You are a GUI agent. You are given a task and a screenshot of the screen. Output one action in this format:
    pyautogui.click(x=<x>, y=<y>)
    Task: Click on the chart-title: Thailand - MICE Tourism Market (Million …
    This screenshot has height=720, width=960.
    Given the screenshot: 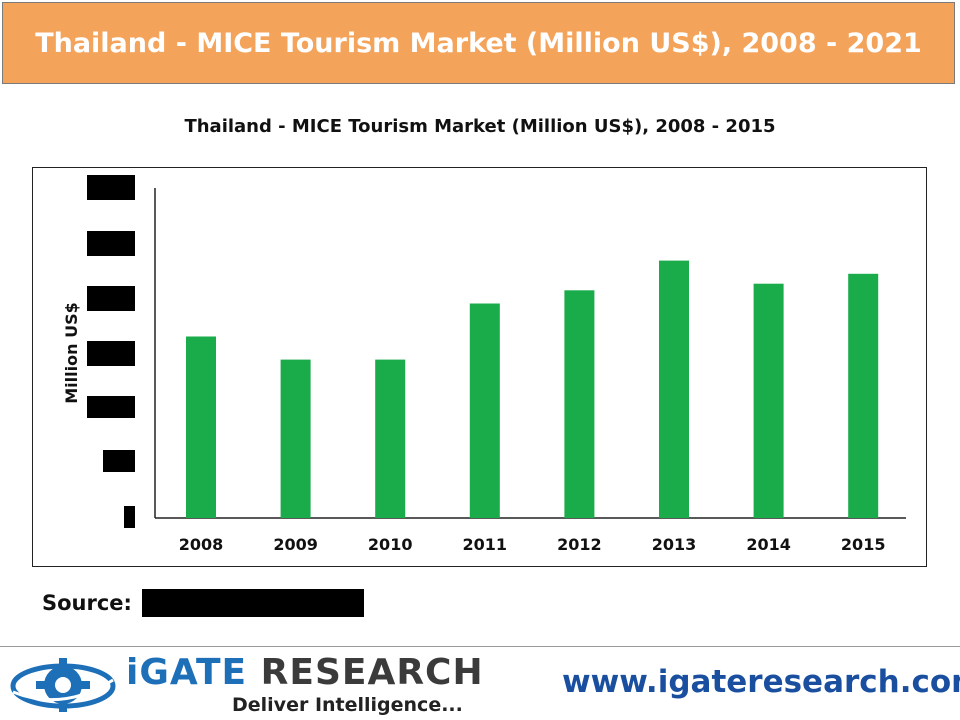 What is the action you would take?
    pyautogui.click(x=480, y=126)
    